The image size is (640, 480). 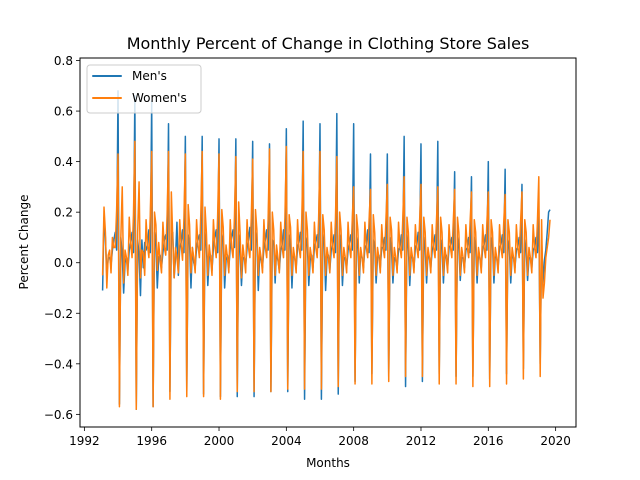 What do you see at coordinates (151, 441) in the screenshot?
I see `x-tick-label: 1996` at bounding box center [151, 441].